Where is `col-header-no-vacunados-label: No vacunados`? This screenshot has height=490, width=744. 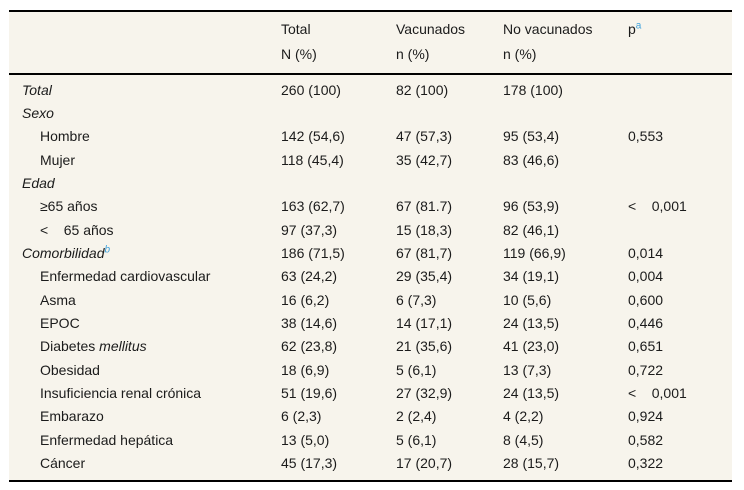
col-header-no-vacunados-label: No vacunados is located at coordinates (548, 29).